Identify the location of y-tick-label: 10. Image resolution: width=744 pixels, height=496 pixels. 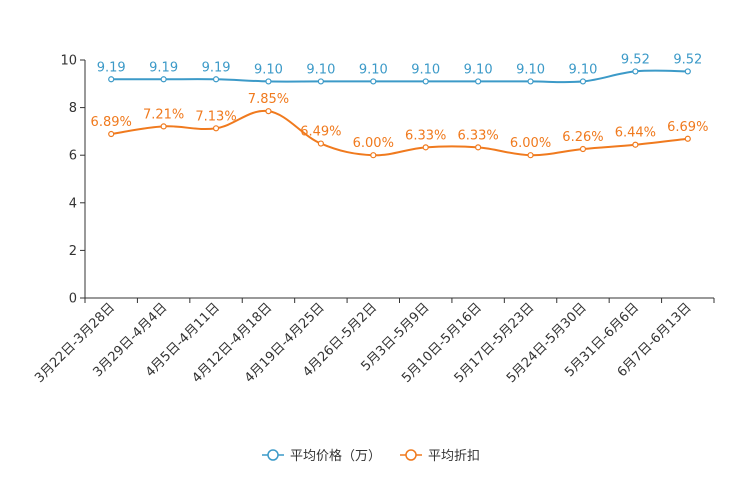
(68, 61).